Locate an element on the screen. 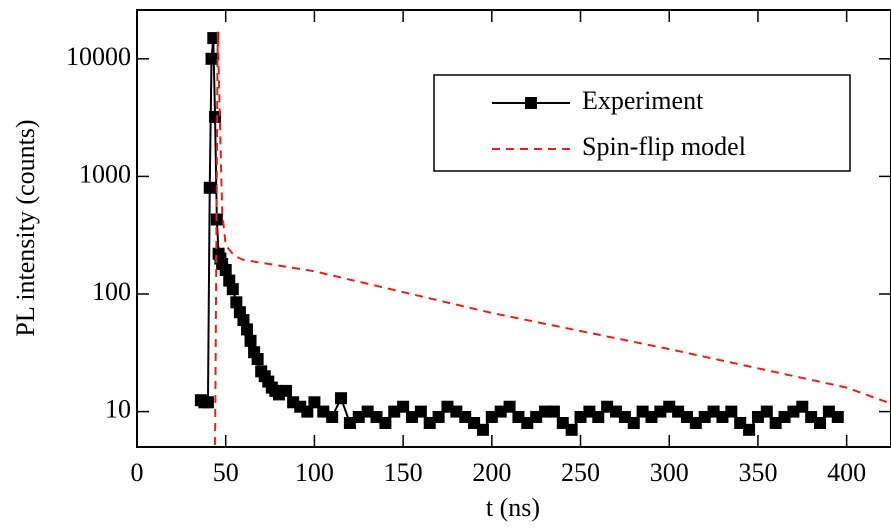 This screenshot has width=891, height=529. y-tick-label: 1000 is located at coordinates (105, 173).